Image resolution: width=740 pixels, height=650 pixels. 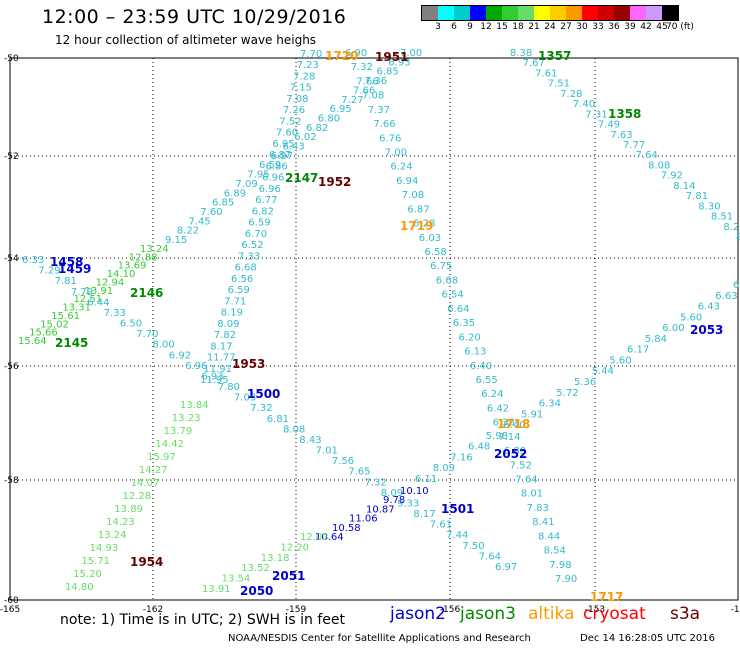 I want to click on color-legend-label: 45, so click(x=662, y=27).